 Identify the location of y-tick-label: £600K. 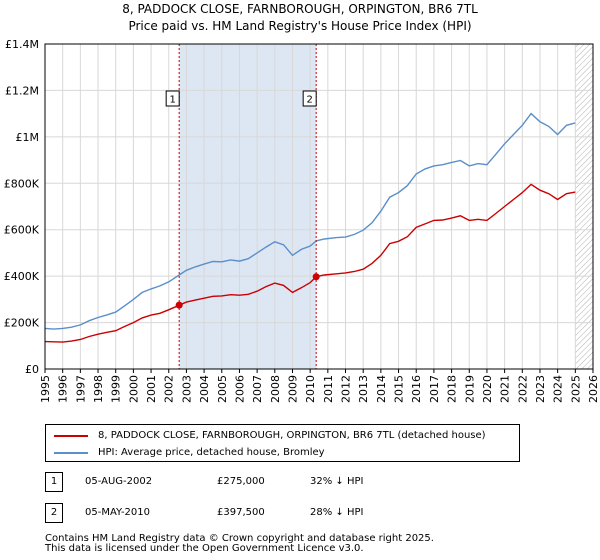
(22, 230).